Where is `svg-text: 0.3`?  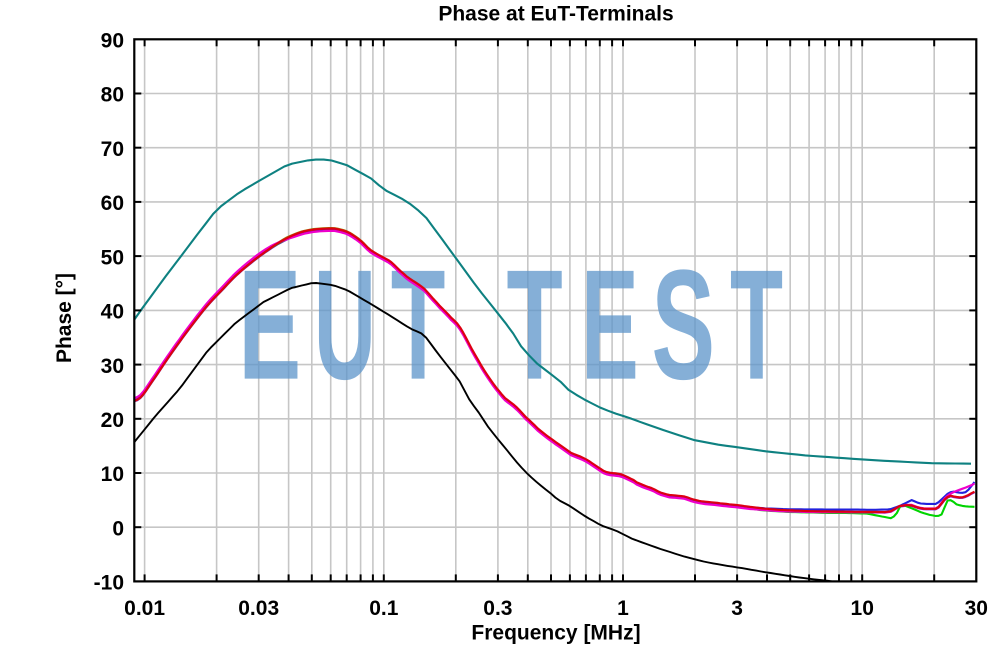 svg-text: 0.3 is located at coordinates (497, 608).